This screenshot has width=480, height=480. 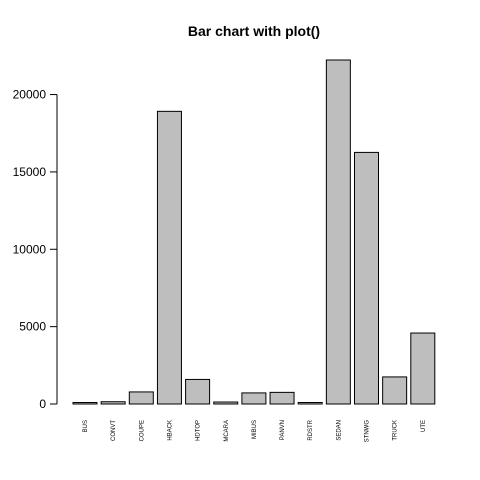 What do you see at coordinates (395, 390) in the screenshot?
I see `bar-truck` at bounding box center [395, 390].